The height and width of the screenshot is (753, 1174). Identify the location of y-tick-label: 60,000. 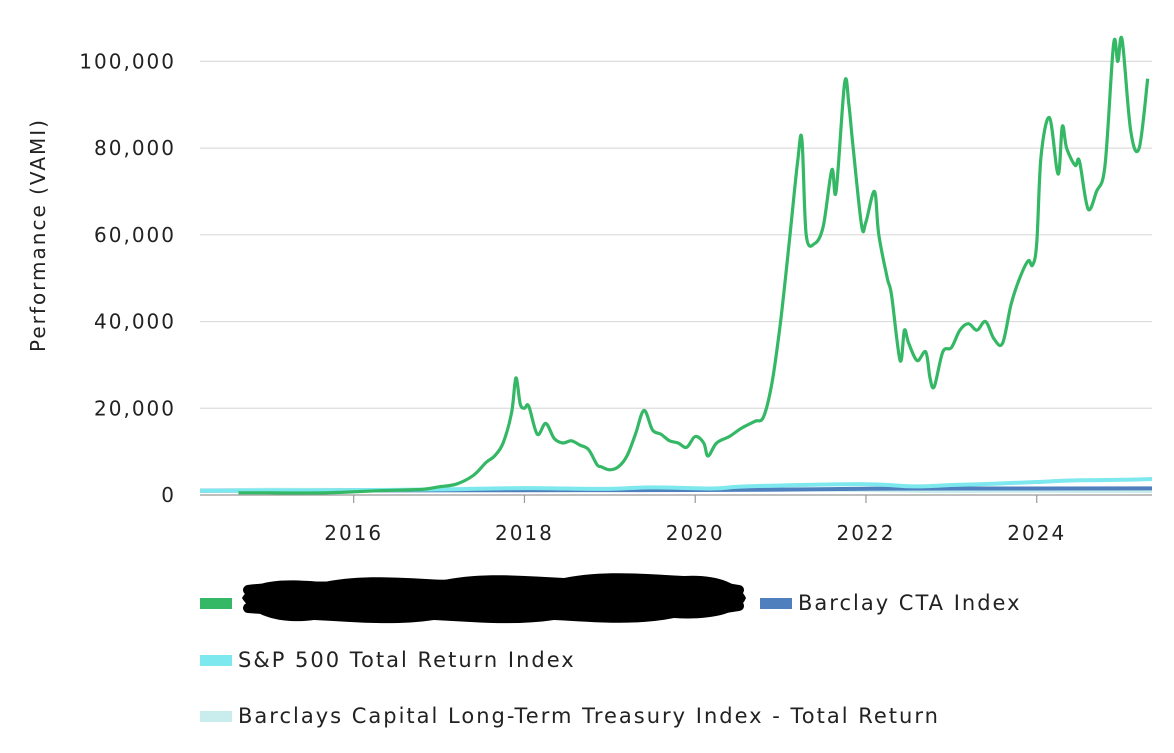
(135, 235).